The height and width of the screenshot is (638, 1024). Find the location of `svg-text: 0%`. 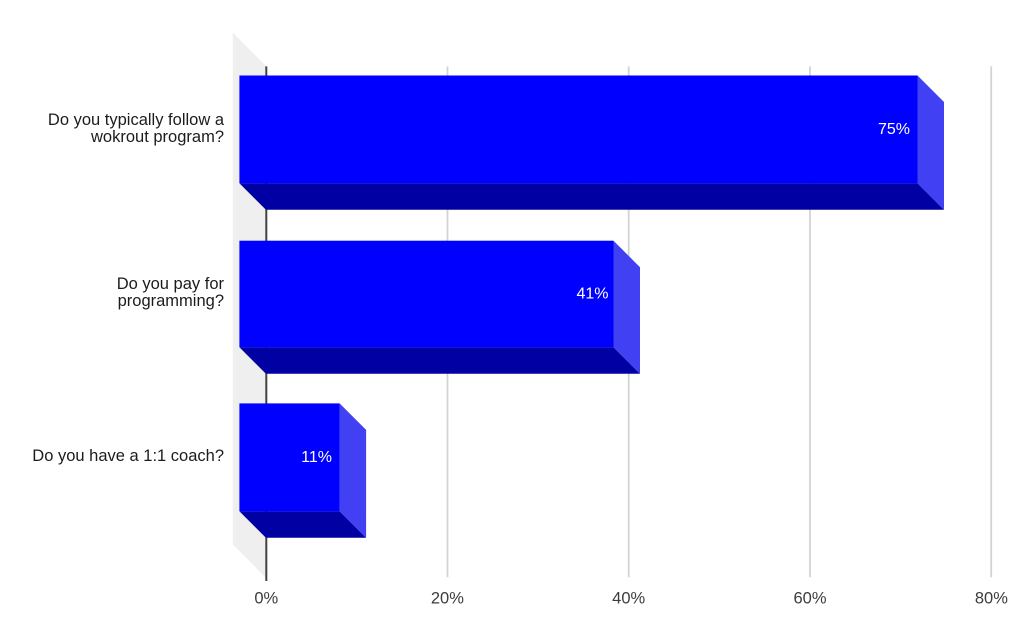

svg-text: 0% is located at coordinates (266, 599).